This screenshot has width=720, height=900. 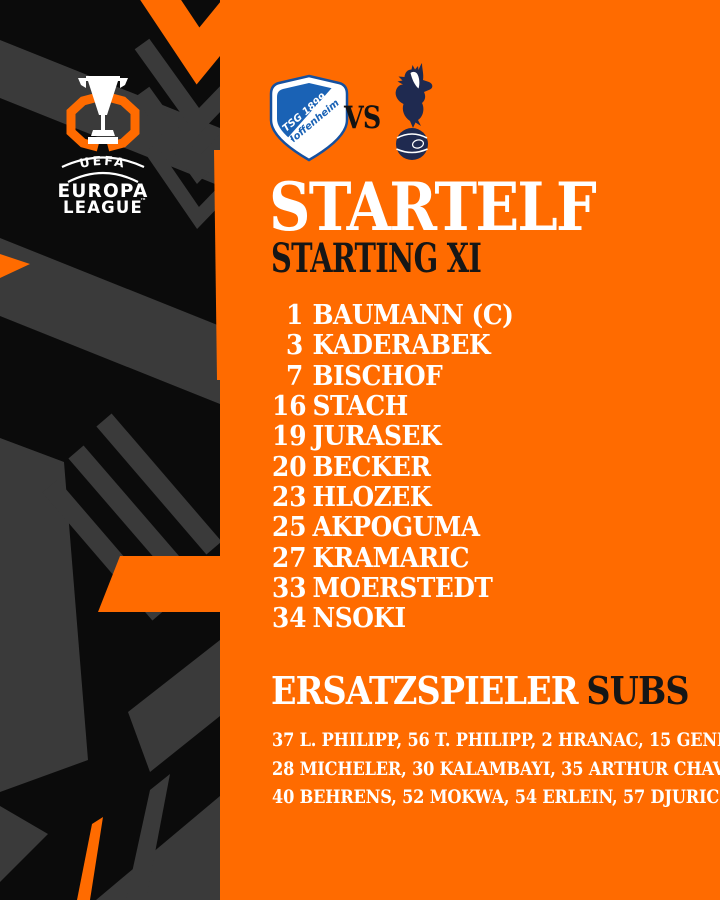 I want to click on player-number: 25, so click(x=289, y=528).